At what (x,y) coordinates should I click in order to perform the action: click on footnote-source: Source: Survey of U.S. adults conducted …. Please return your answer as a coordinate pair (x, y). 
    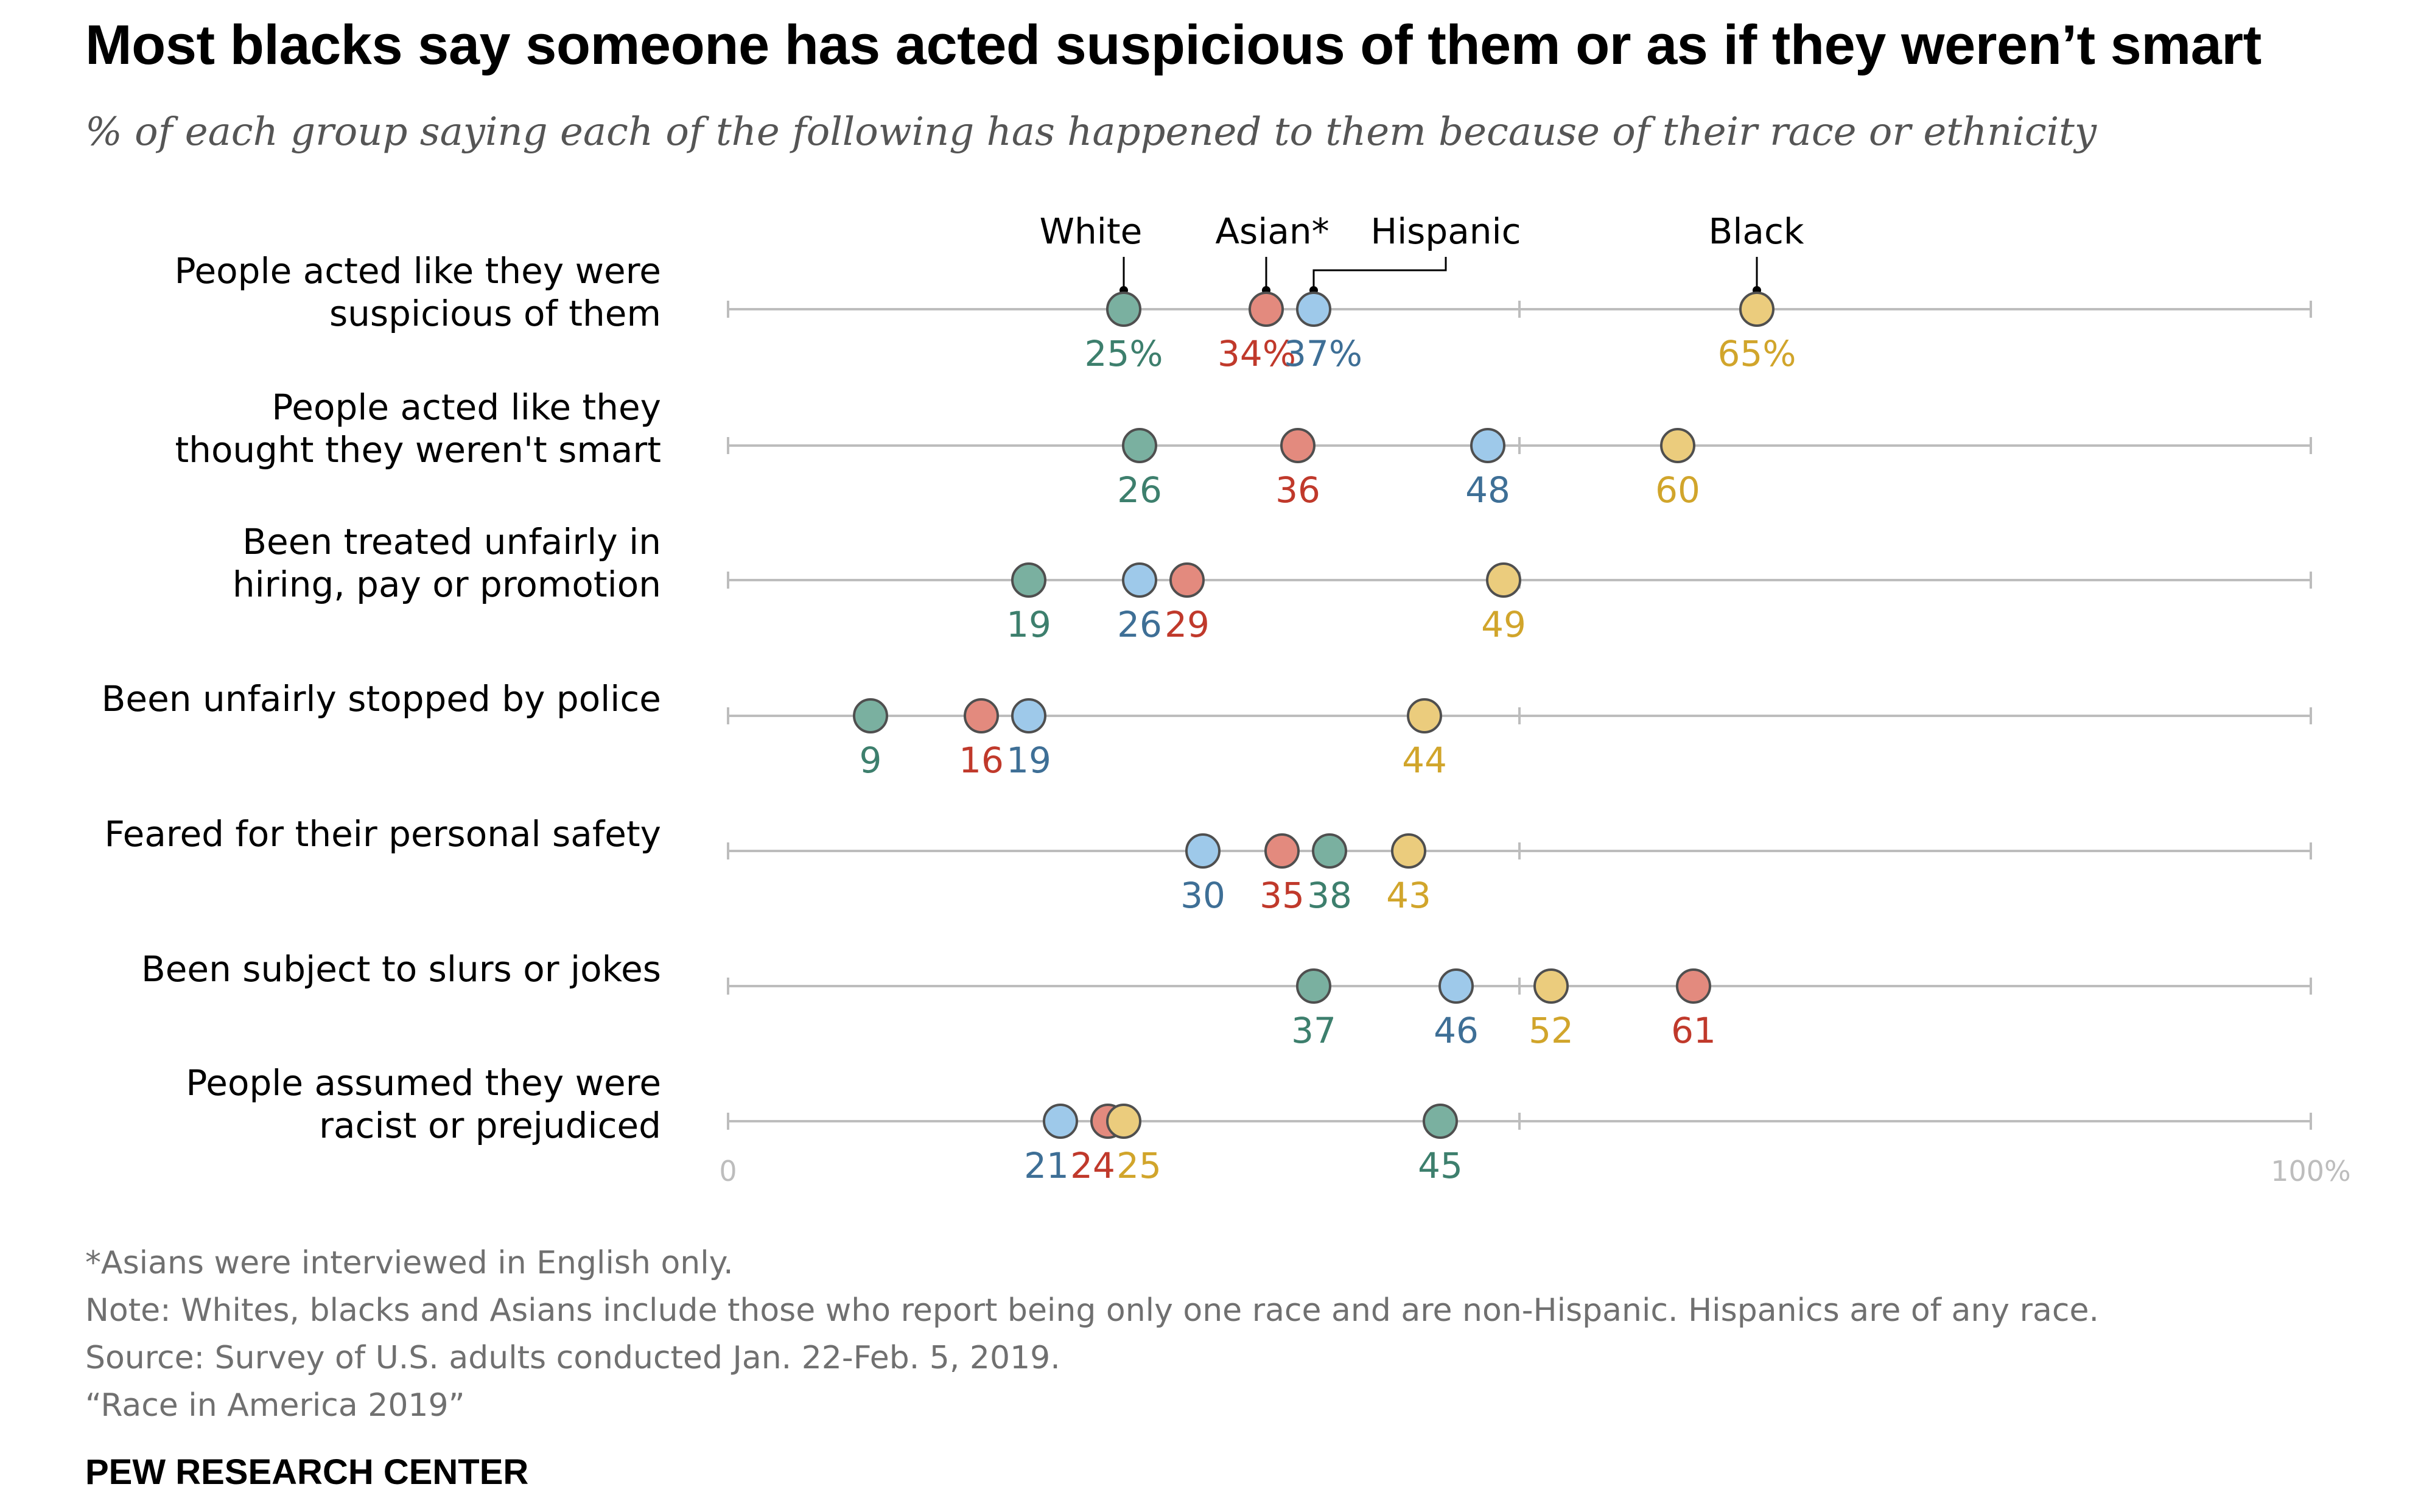
    Looking at the image, I should click on (572, 1358).